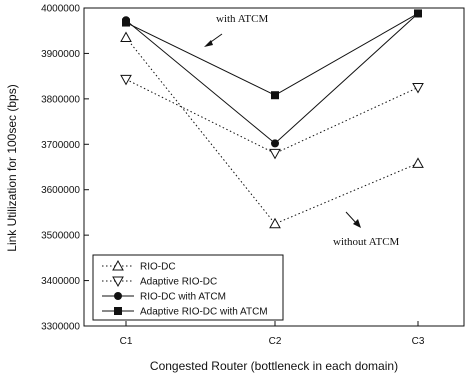 This screenshot has height=380, width=472. I want to click on y-tick-label: 3900000, so click(60, 54).